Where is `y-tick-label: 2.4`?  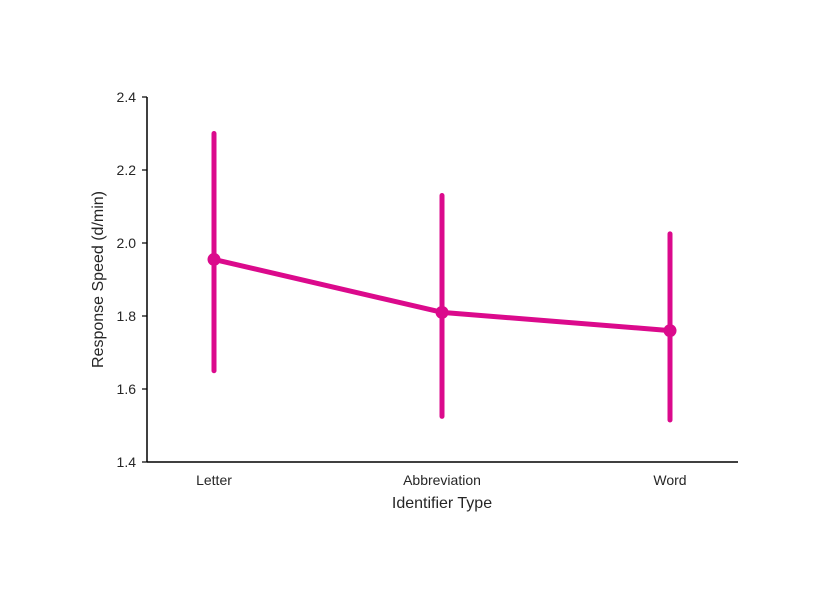 y-tick-label: 2.4 is located at coordinates (127, 97).